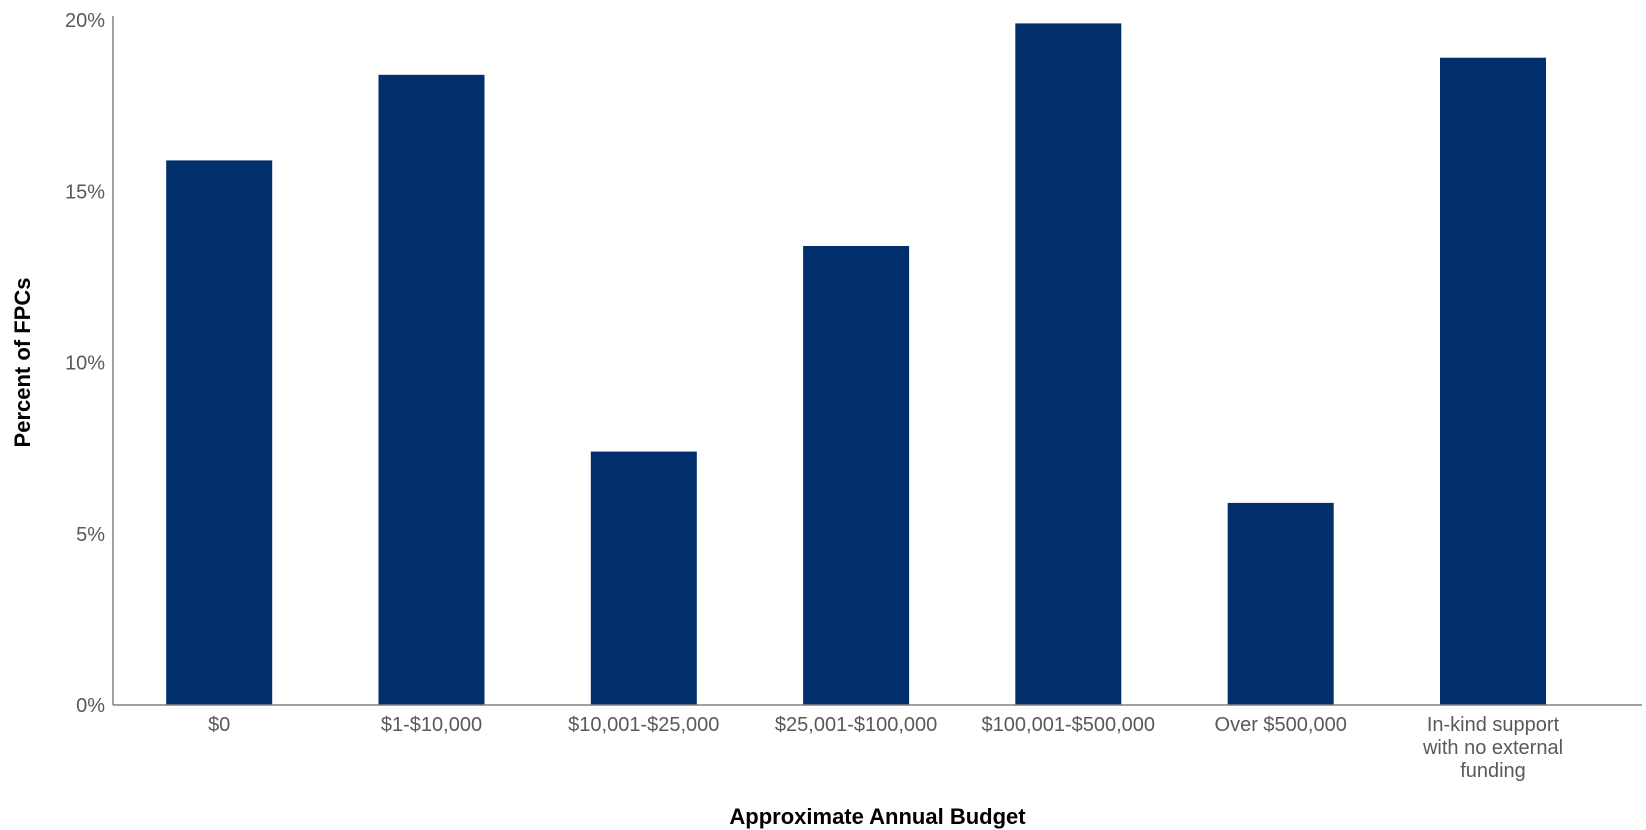 The height and width of the screenshot is (830, 1646). I want to click on x-tick-label-line: Over $500,000, so click(1281, 725).